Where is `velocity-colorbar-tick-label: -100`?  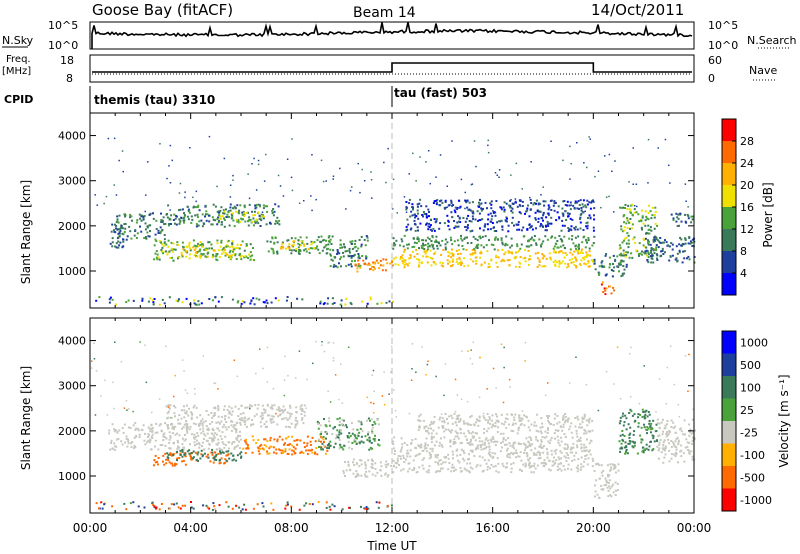
velocity-colorbar-tick-label: -100 is located at coordinates (752, 455).